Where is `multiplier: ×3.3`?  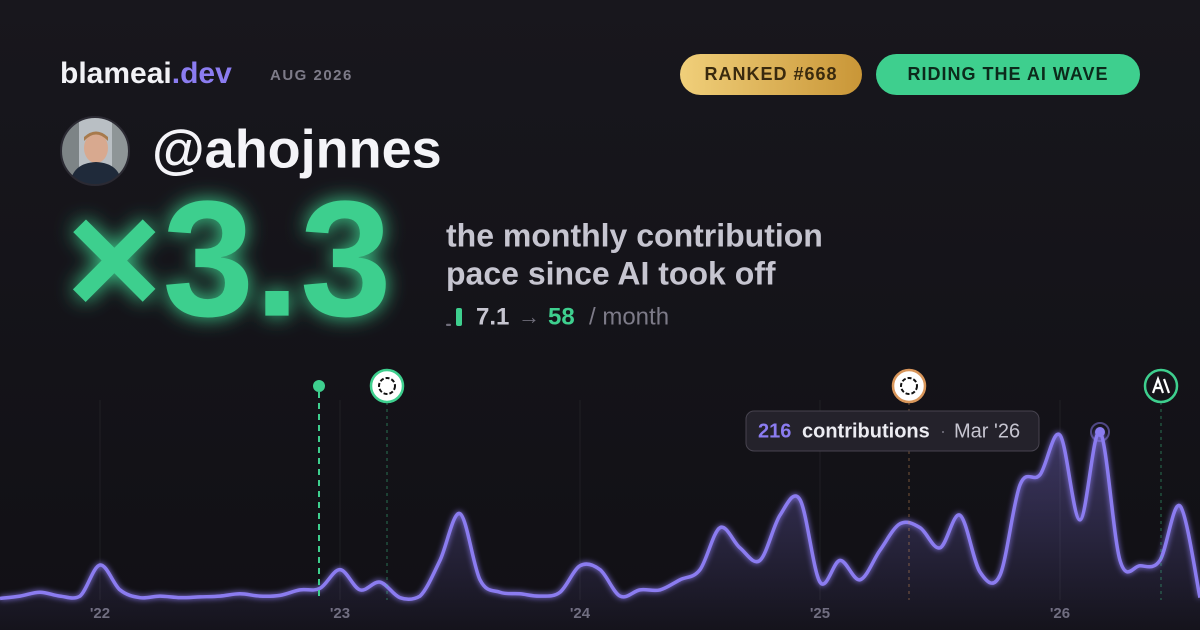 multiplier: ×3.3 is located at coordinates (229, 259).